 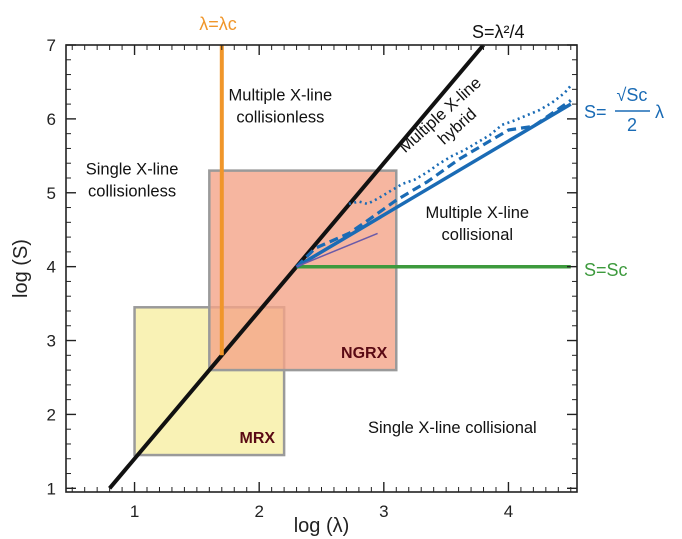 What do you see at coordinates (258, 438) in the screenshot?
I see `box-label-mrx: MRX` at bounding box center [258, 438].